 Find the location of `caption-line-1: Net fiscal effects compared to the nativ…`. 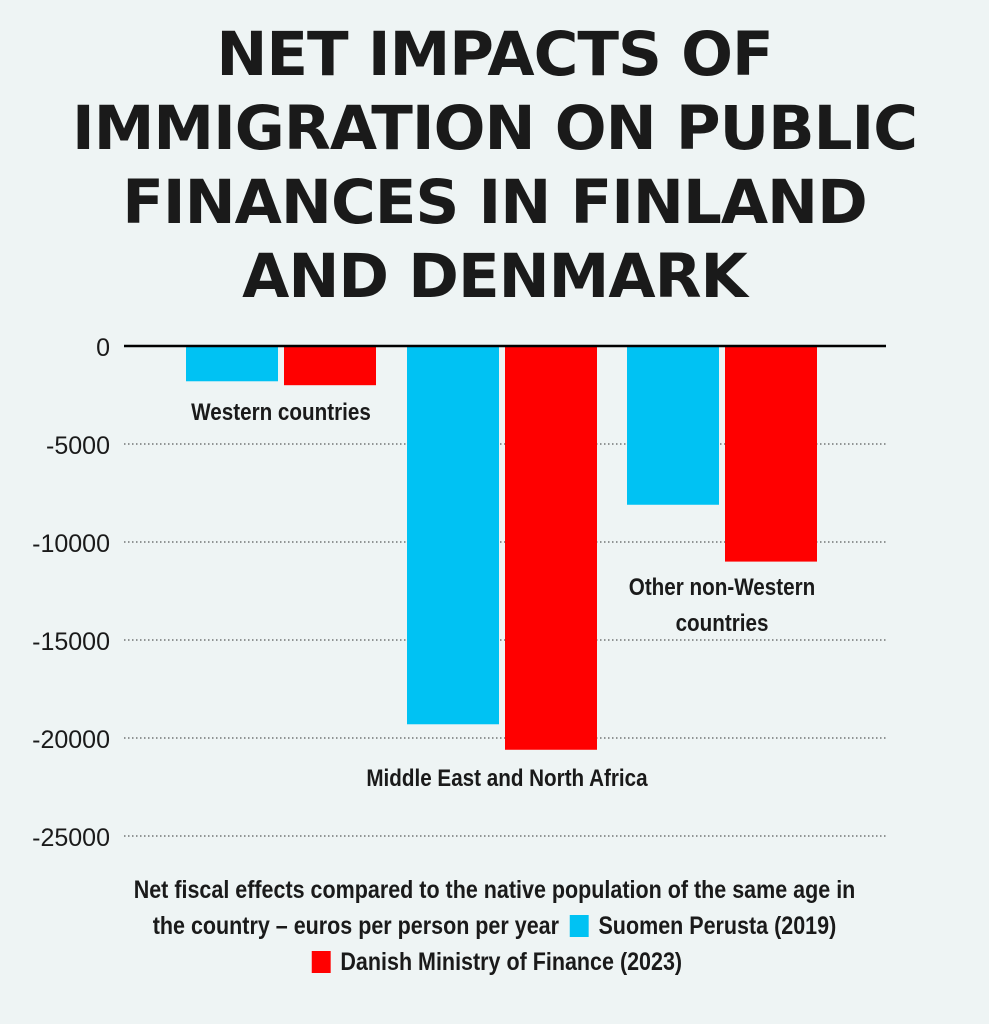

caption-line-1: Net fiscal effects compared to the nativ… is located at coordinates (494, 890).